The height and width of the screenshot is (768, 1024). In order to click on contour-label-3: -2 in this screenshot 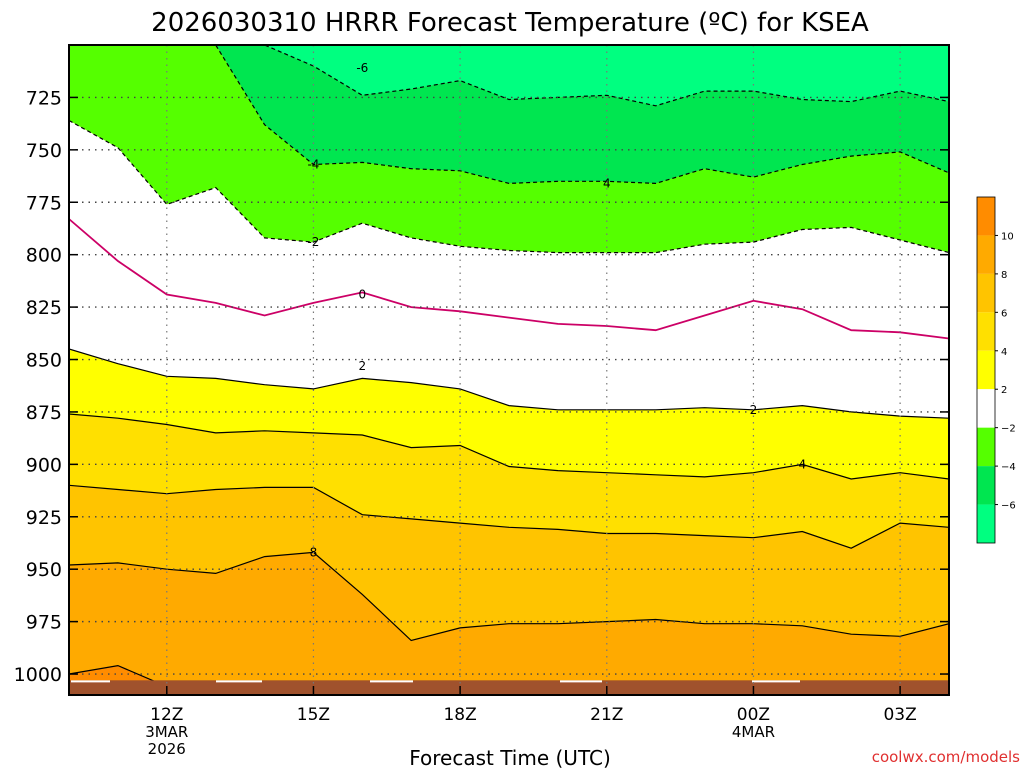, I will do `click(313, 242)`.